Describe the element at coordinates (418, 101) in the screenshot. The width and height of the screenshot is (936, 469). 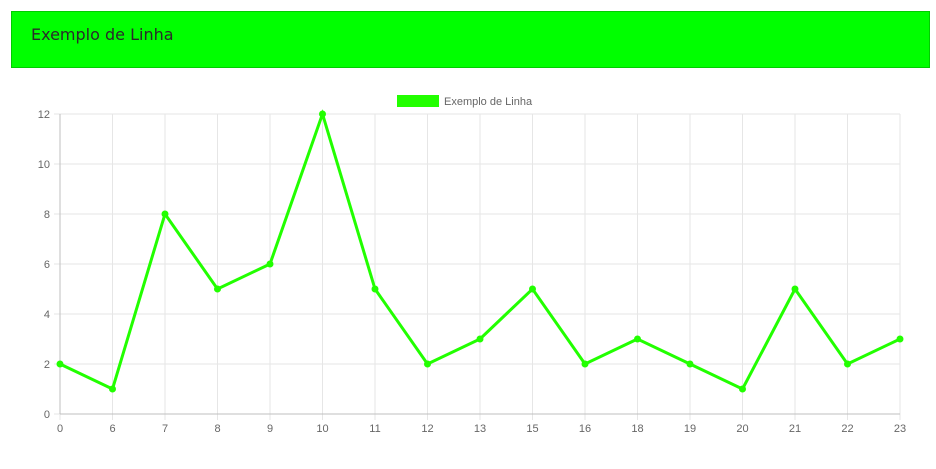
I see `legend-swatch` at that location.